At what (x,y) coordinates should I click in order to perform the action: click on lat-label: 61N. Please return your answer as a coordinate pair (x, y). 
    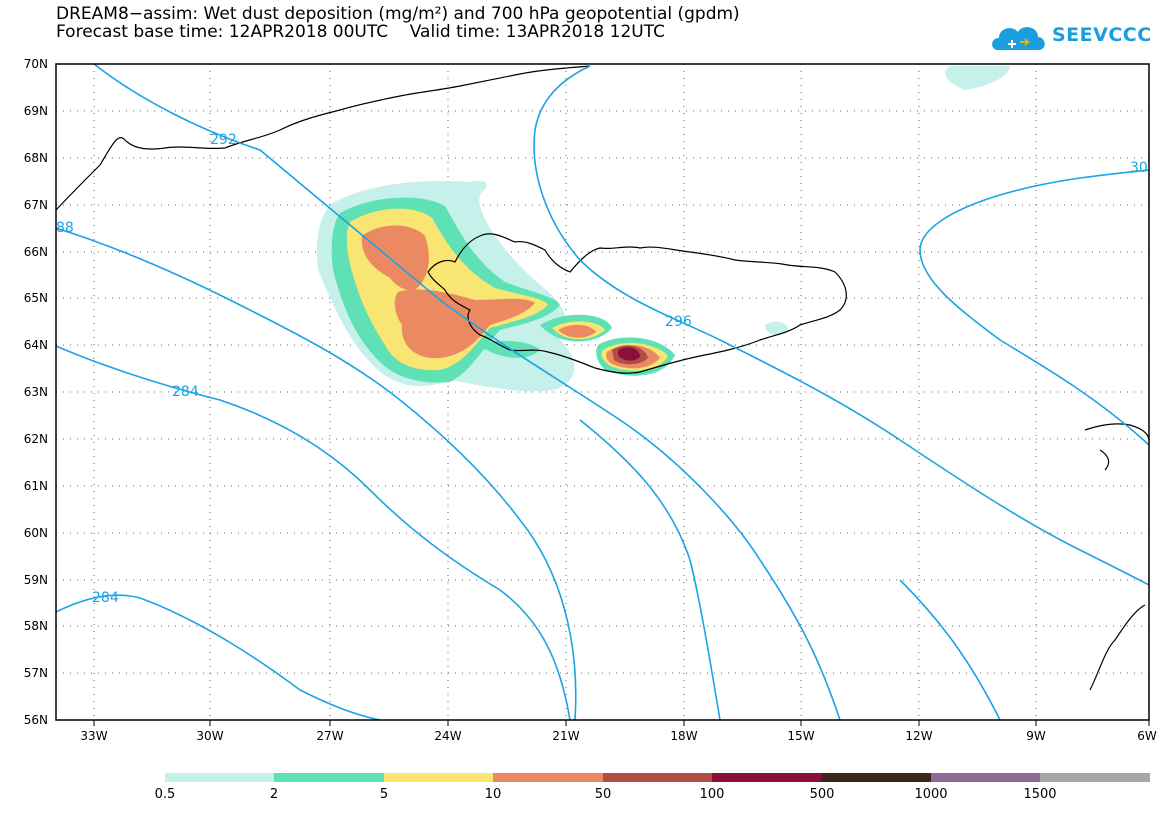
    Looking at the image, I should click on (35, 486).